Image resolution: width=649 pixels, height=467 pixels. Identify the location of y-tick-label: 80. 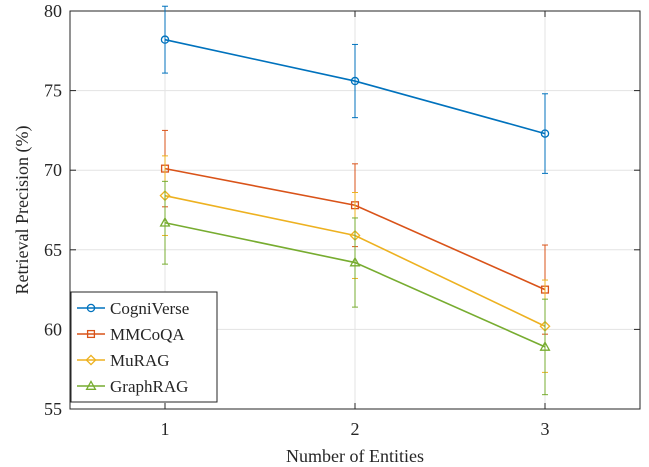
(53, 11).